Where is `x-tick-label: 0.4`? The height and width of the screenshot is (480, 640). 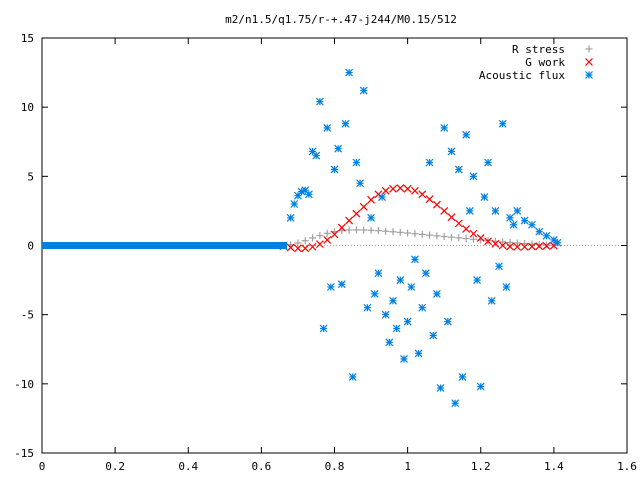
x-tick-label: 0.4 is located at coordinates (188, 466).